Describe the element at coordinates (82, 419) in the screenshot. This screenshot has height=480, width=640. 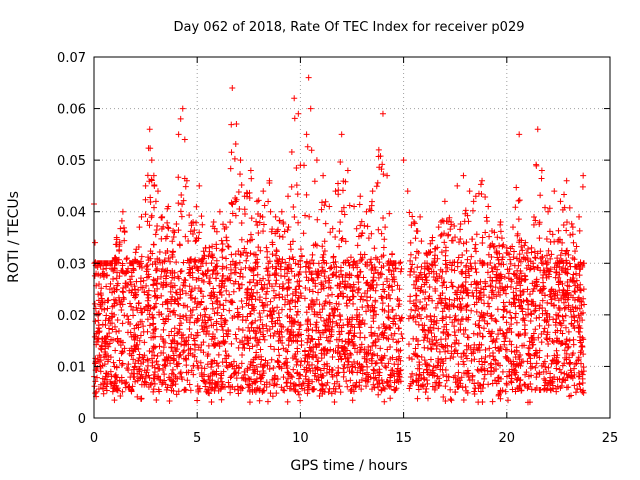
I see `y-tick-label: 0` at that location.